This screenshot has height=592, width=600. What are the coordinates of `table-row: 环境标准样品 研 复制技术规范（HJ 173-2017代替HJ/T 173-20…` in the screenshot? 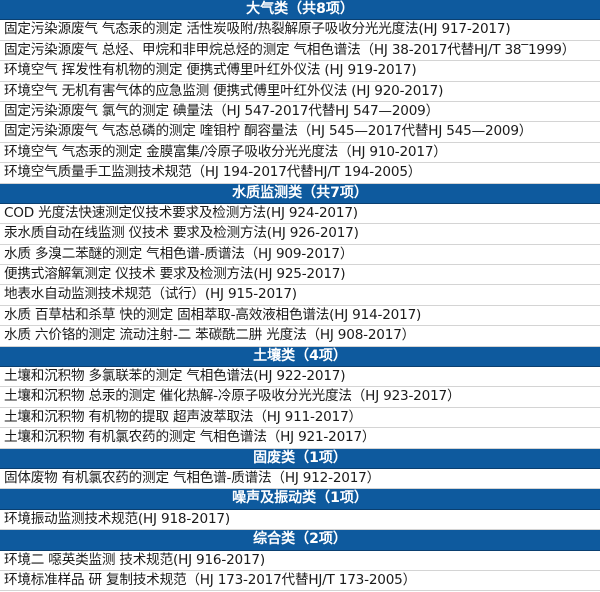 It's located at (300, 581).